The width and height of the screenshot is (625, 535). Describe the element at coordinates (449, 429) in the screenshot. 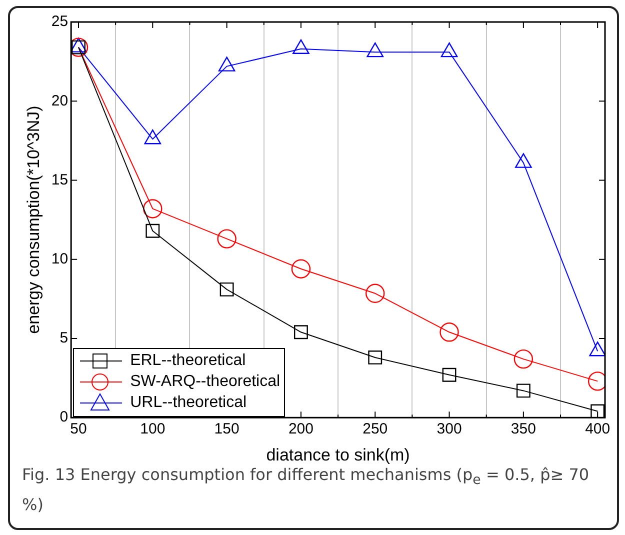

I see `x-tick-label: 300` at that location.